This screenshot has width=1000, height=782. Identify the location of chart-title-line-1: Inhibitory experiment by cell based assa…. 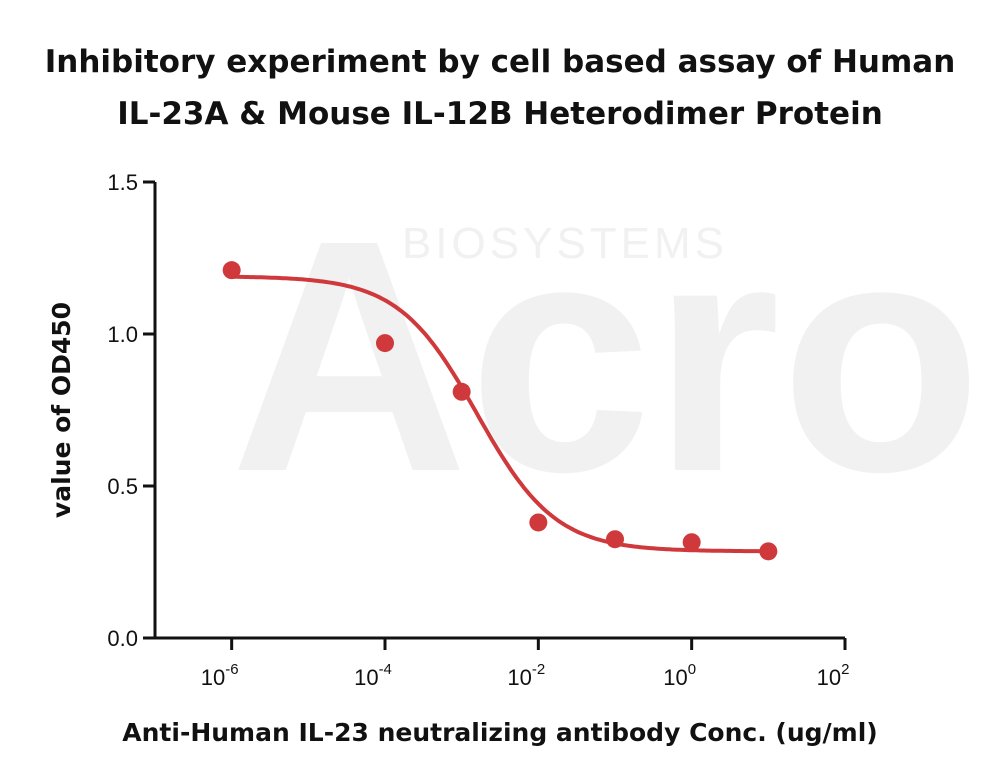
(500, 62).